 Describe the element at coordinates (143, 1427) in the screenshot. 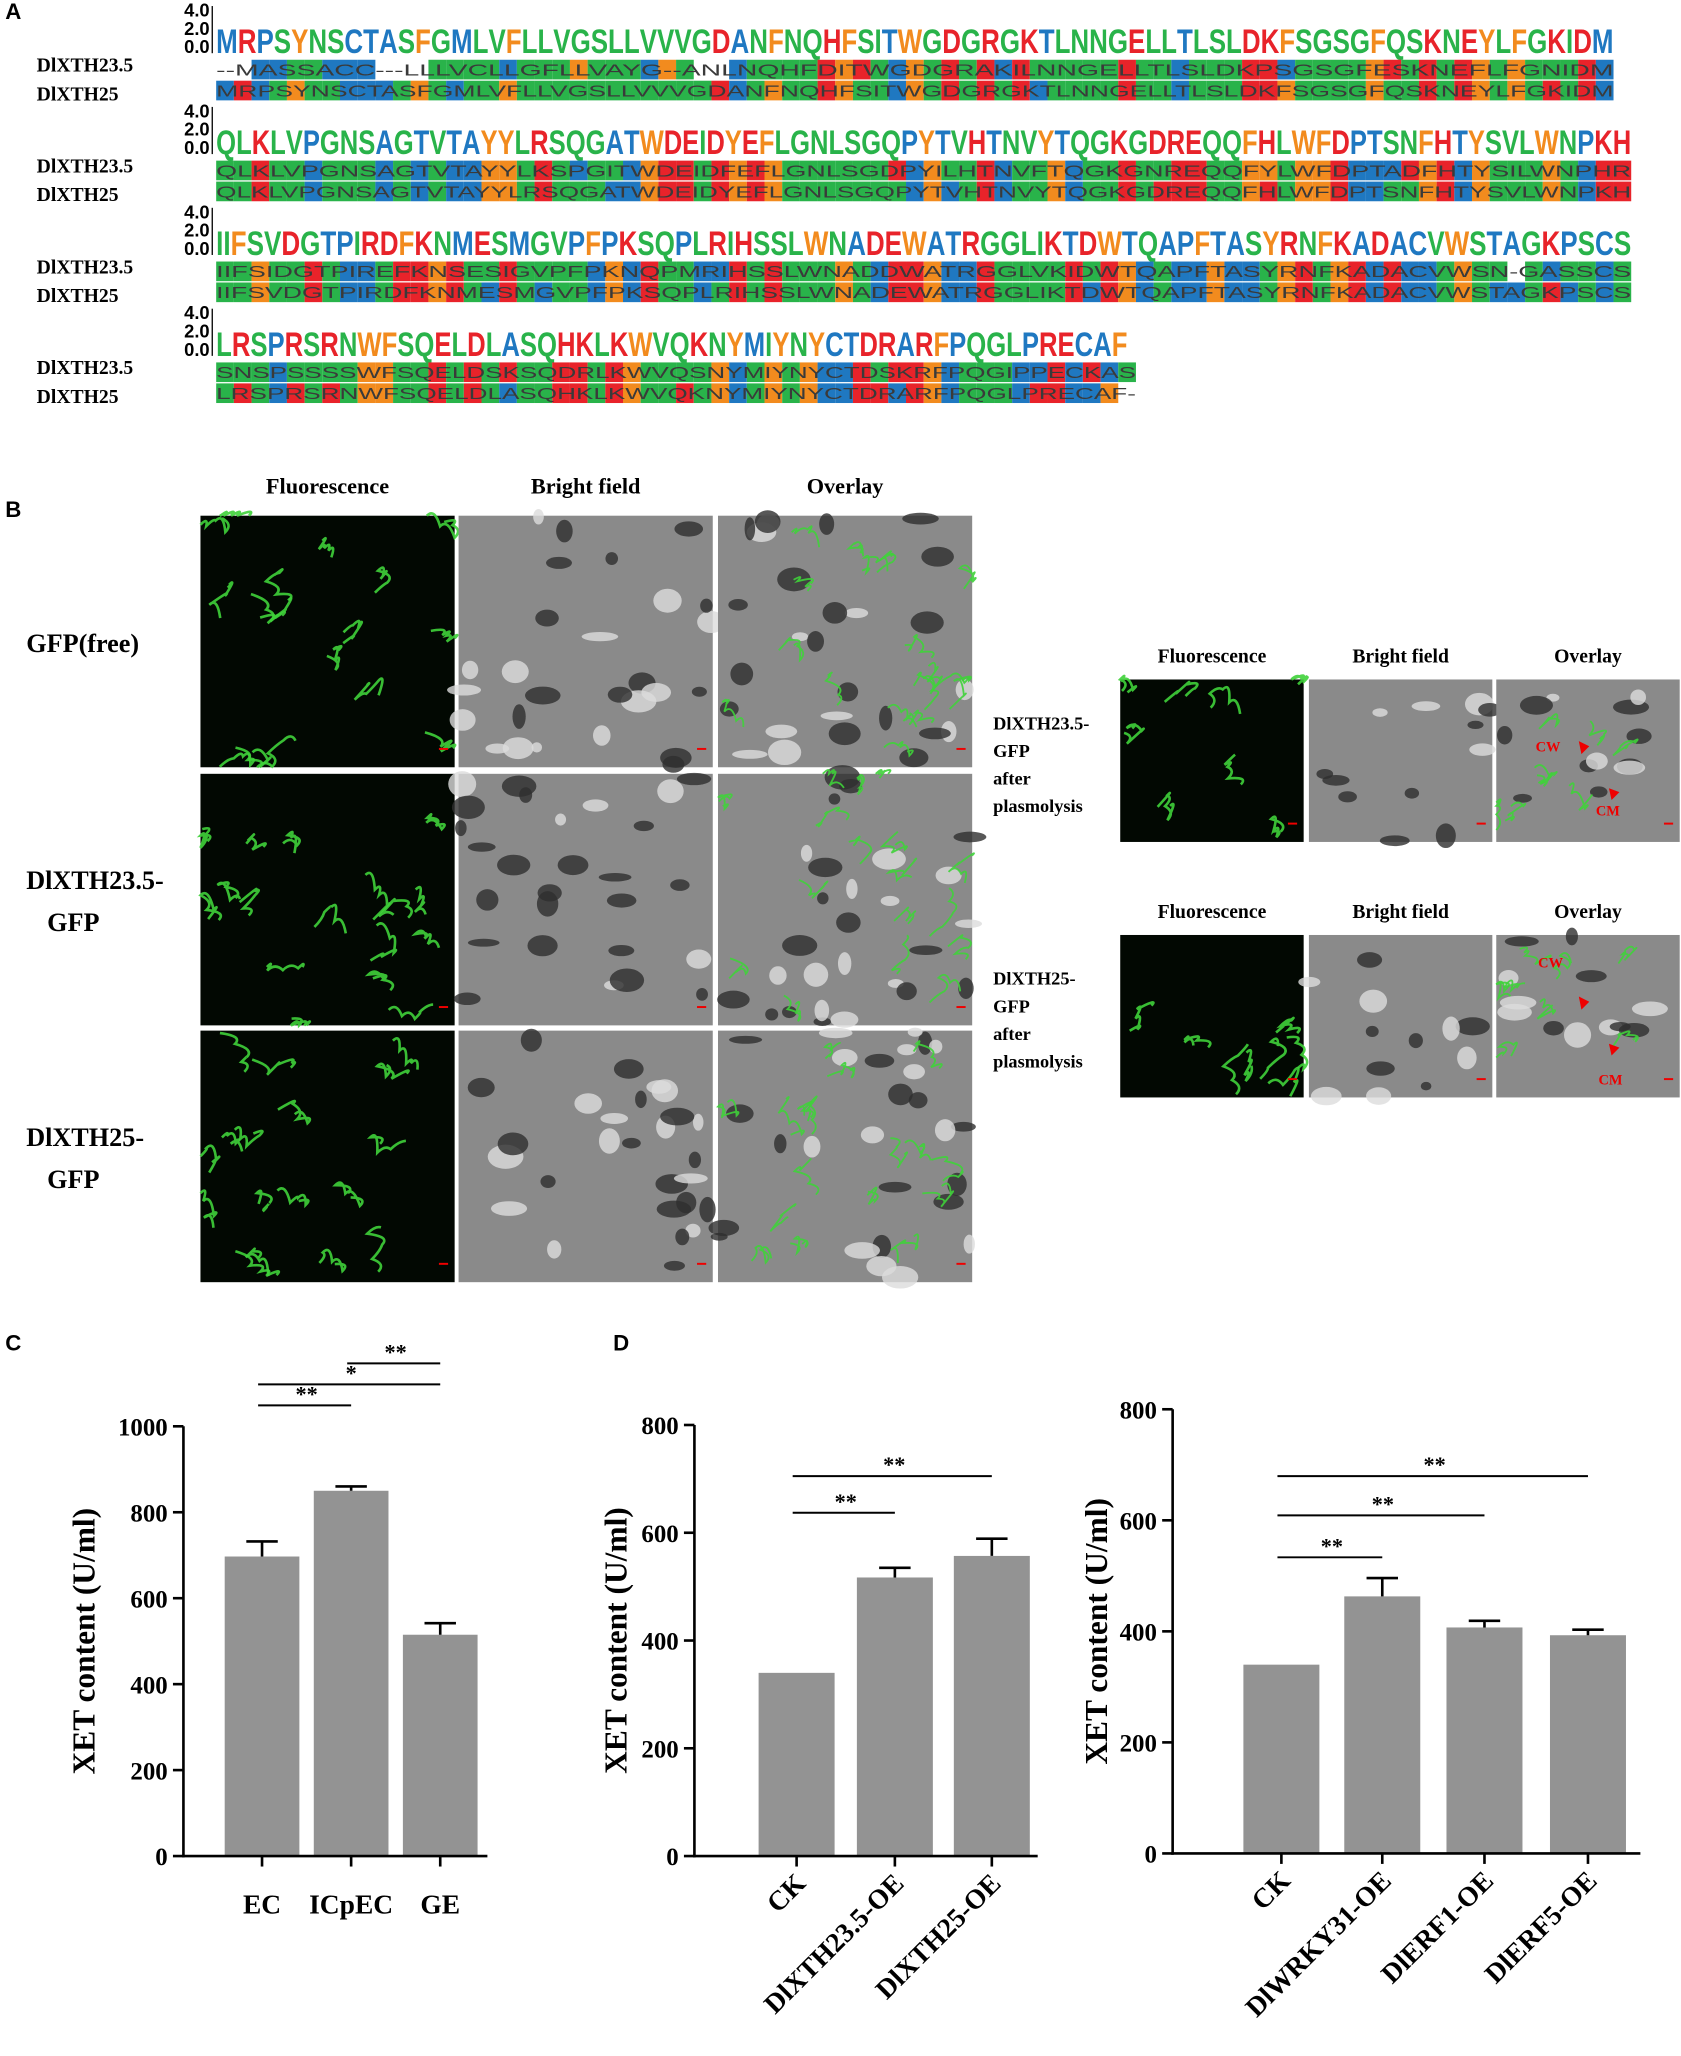

I see `y-tick-label: 1000` at that location.